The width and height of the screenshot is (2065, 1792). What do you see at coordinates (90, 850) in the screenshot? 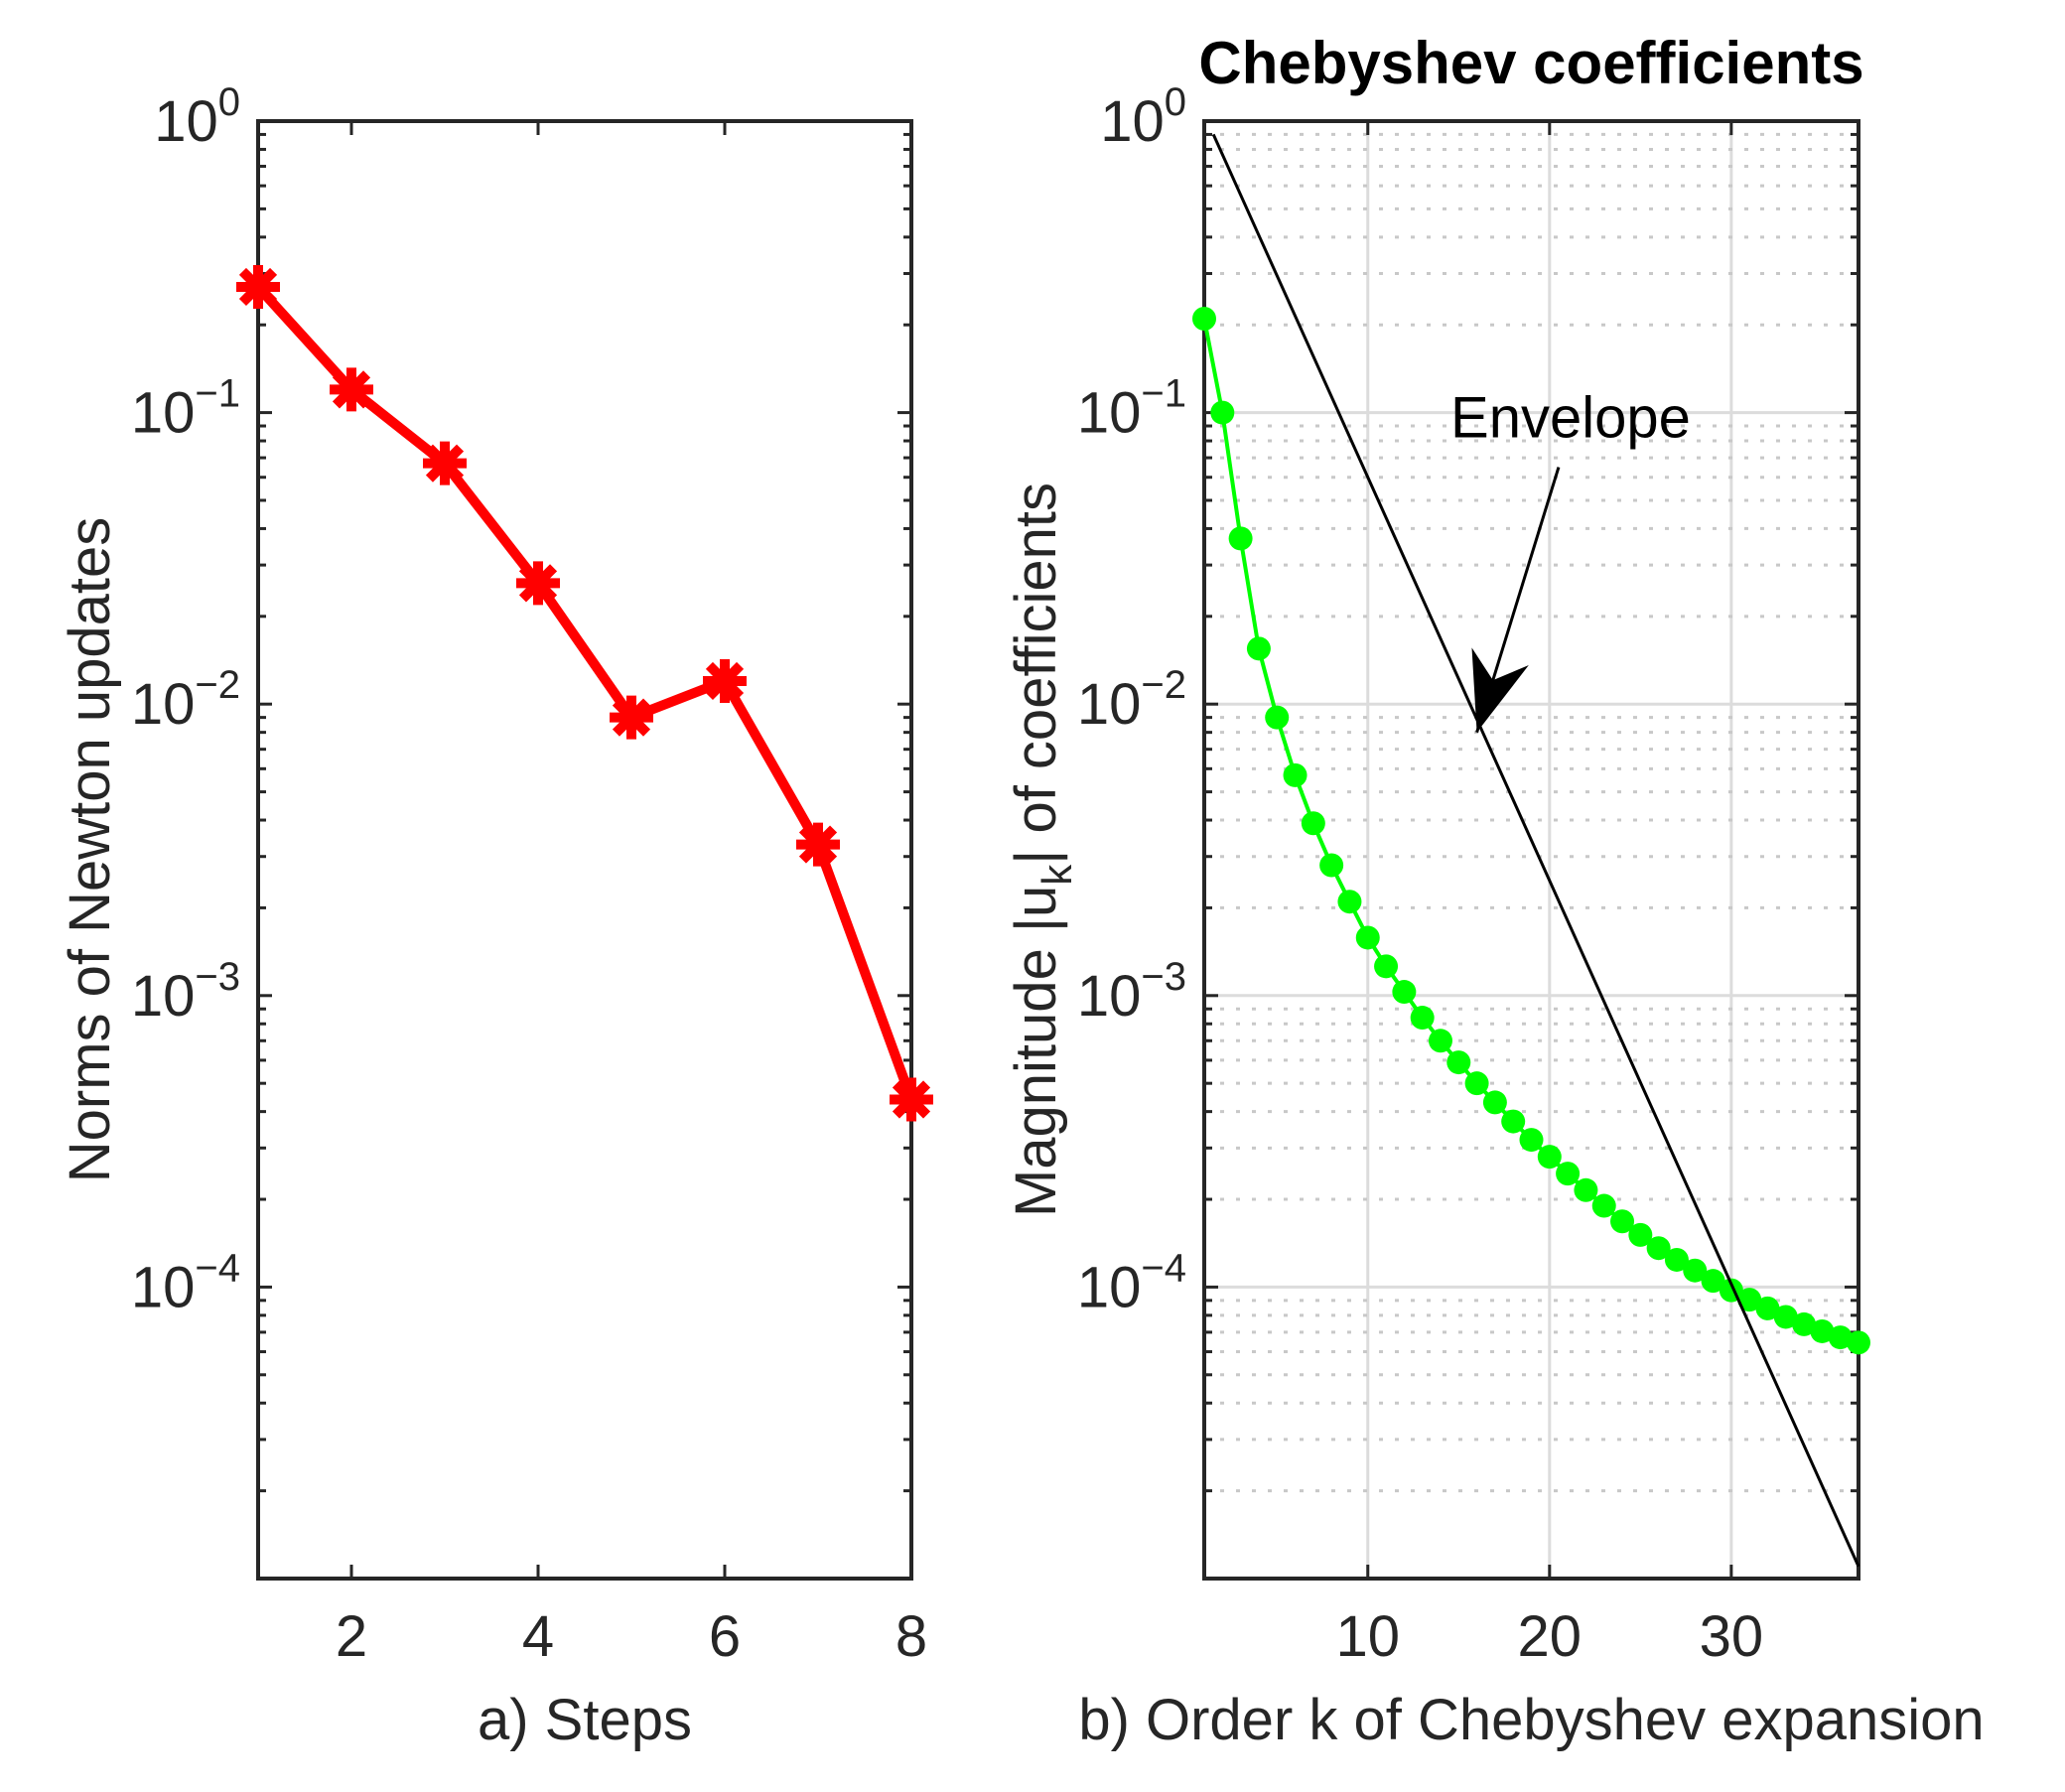
I see `y-axis-label: Norms of Newton updates` at bounding box center [90, 850].